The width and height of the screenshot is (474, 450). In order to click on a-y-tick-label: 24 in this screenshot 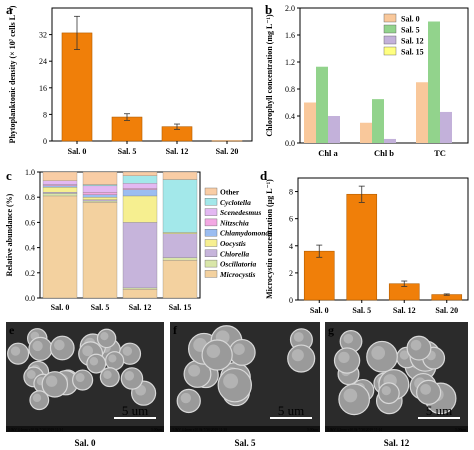, I will do `click(43, 61)`.